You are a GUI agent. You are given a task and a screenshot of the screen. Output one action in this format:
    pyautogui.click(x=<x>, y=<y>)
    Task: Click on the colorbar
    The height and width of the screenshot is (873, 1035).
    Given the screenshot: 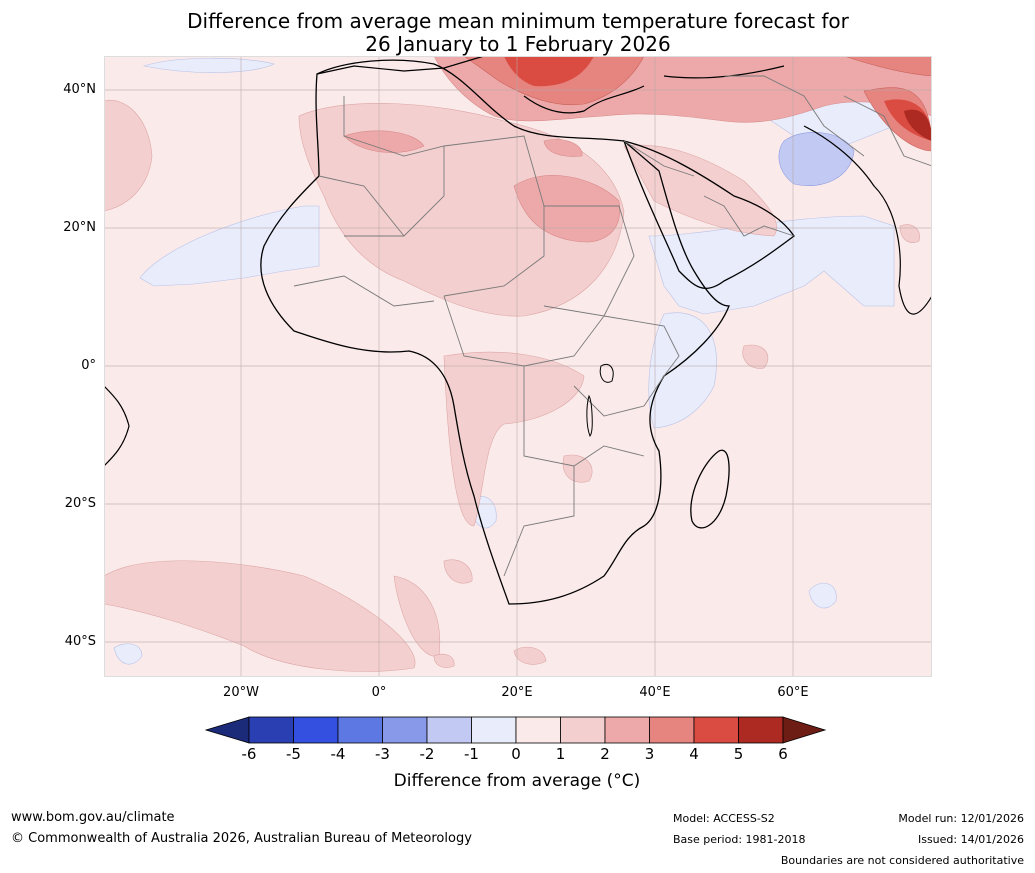 What is the action you would take?
    pyautogui.click(x=516, y=730)
    